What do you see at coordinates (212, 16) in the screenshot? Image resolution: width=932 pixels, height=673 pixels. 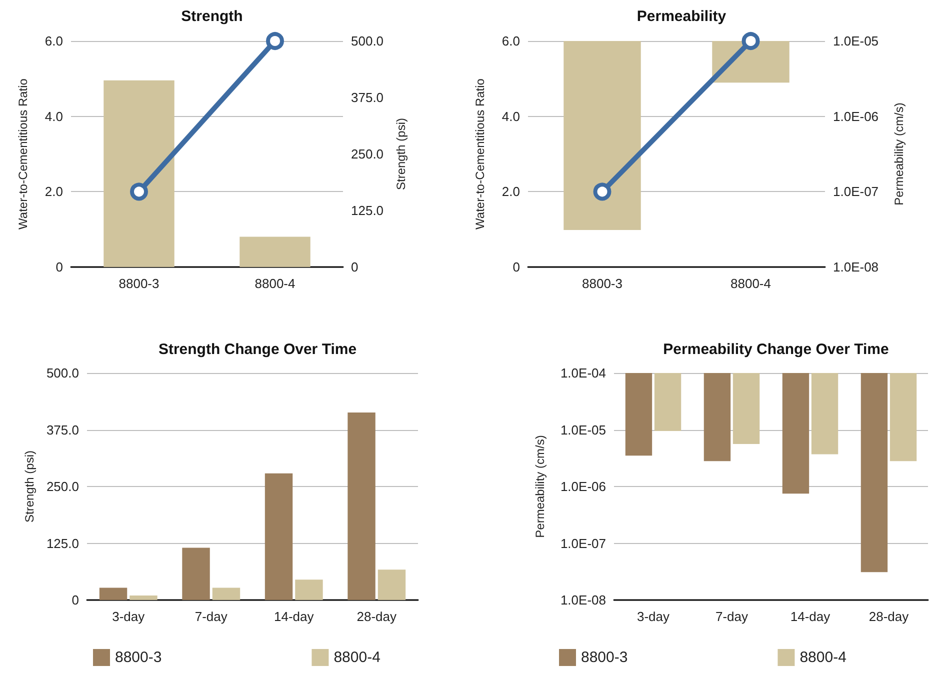 I see `chart-title: Strength` at bounding box center [212, 16].